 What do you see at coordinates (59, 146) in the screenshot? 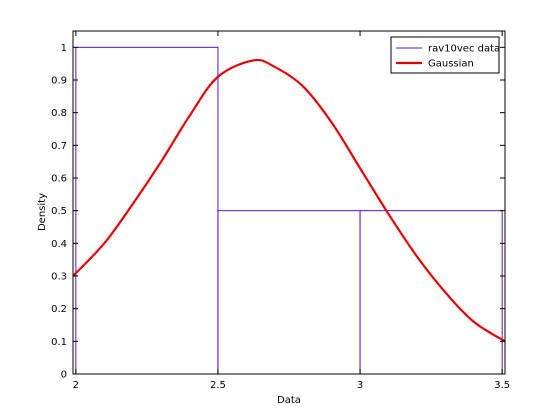
I see `y-tick-label: 0.7` at bounding box center [59, 146].